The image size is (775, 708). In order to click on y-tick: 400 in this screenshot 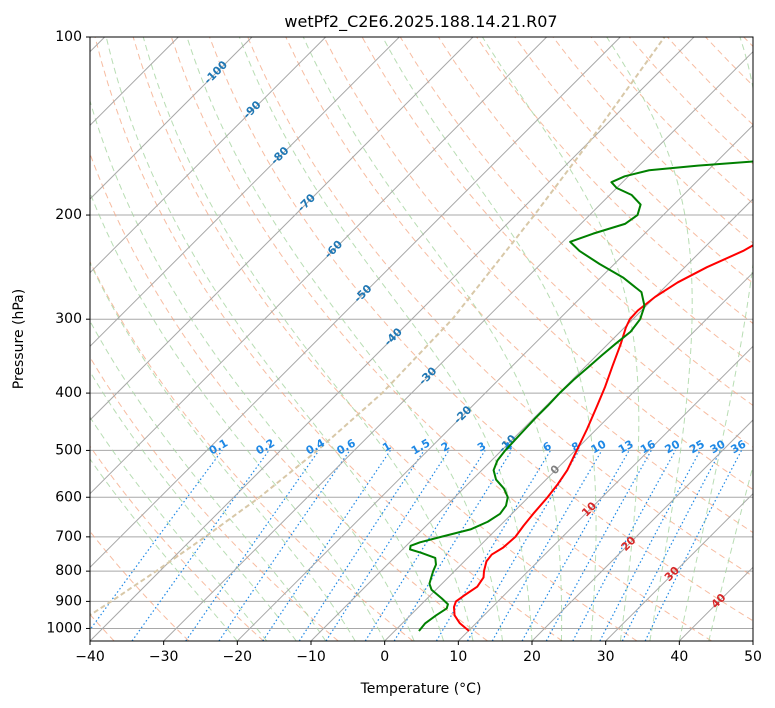, I will do `click(72, 393)`.